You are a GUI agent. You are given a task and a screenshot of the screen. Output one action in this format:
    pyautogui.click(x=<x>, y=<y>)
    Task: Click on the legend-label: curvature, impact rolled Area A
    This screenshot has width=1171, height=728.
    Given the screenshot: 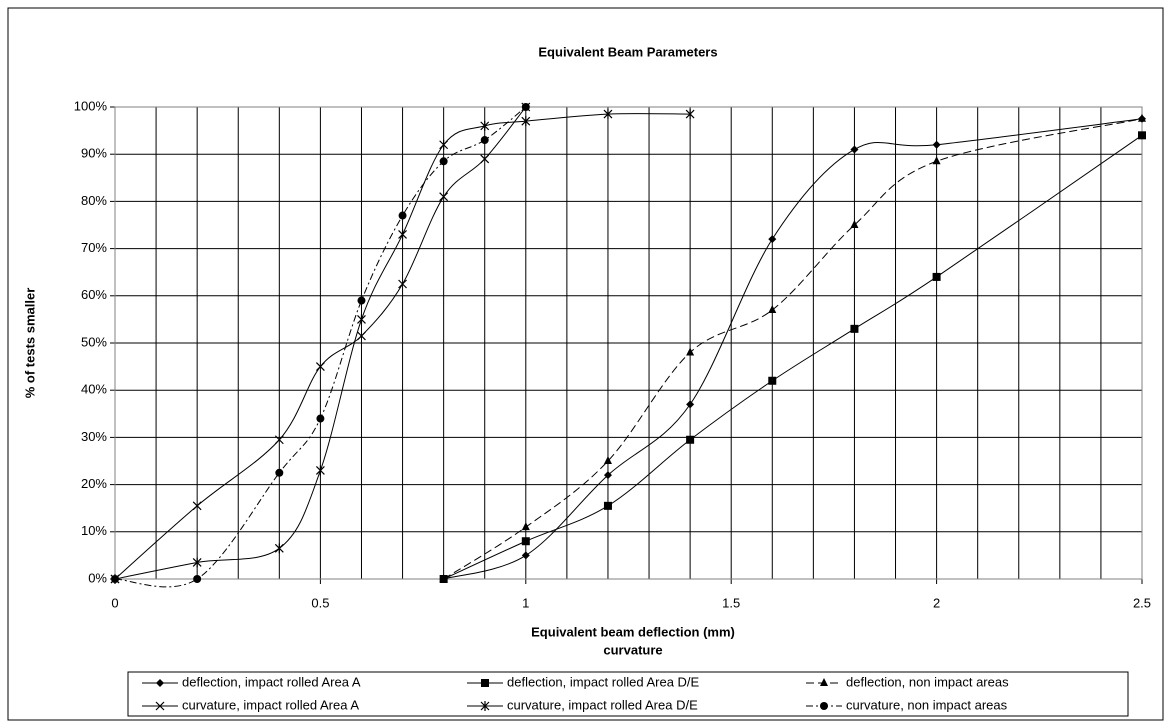 What is the action you would take?
    pyautogui.click(x=270, y=704)
    